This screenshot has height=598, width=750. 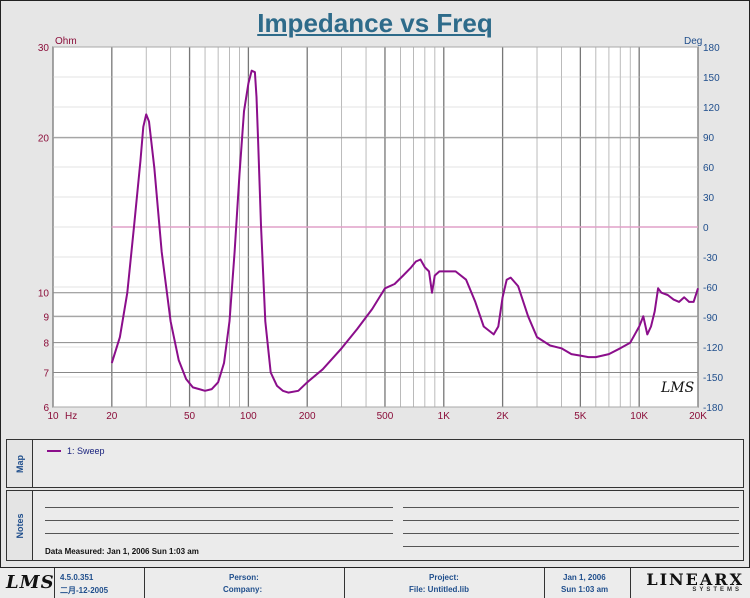 What do you see at coordinates (44, 139) in the screenshot?
I see `y-tick-label: 20` at bounding box center [44, 139].